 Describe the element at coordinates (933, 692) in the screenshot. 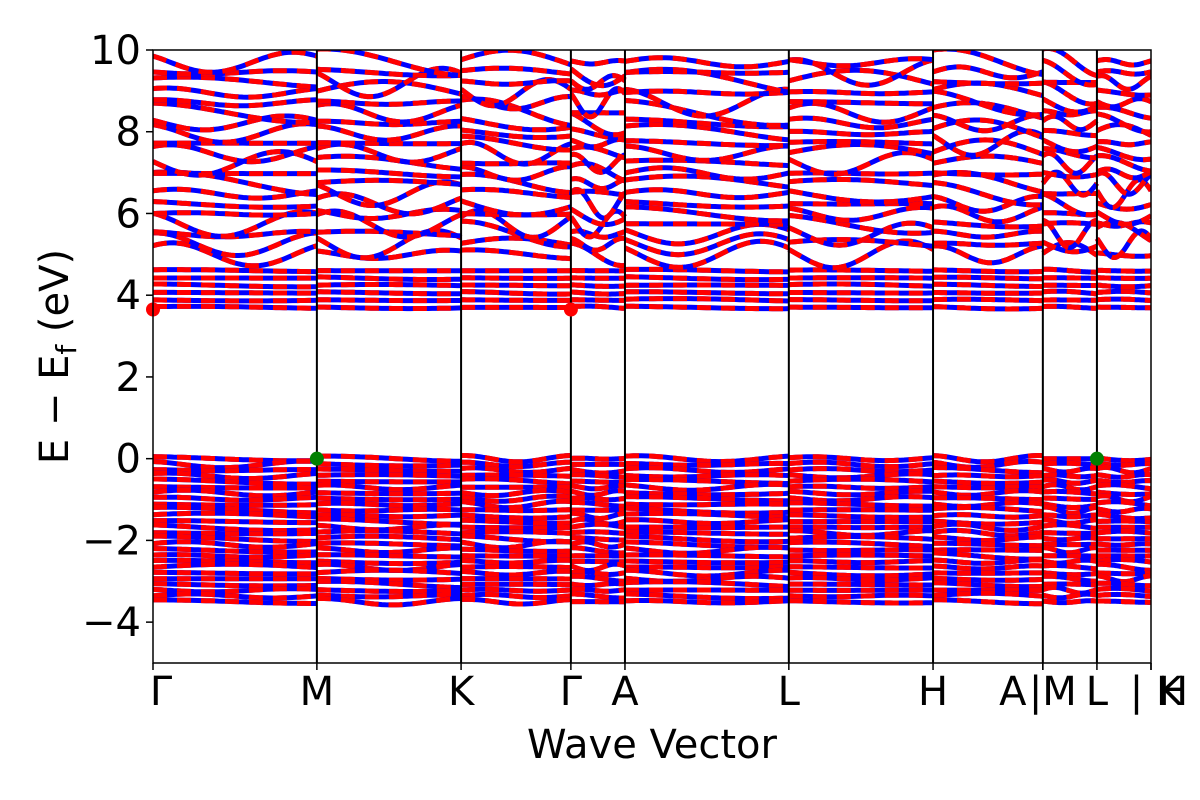

I see `x-tick-label-6: H` at that location.